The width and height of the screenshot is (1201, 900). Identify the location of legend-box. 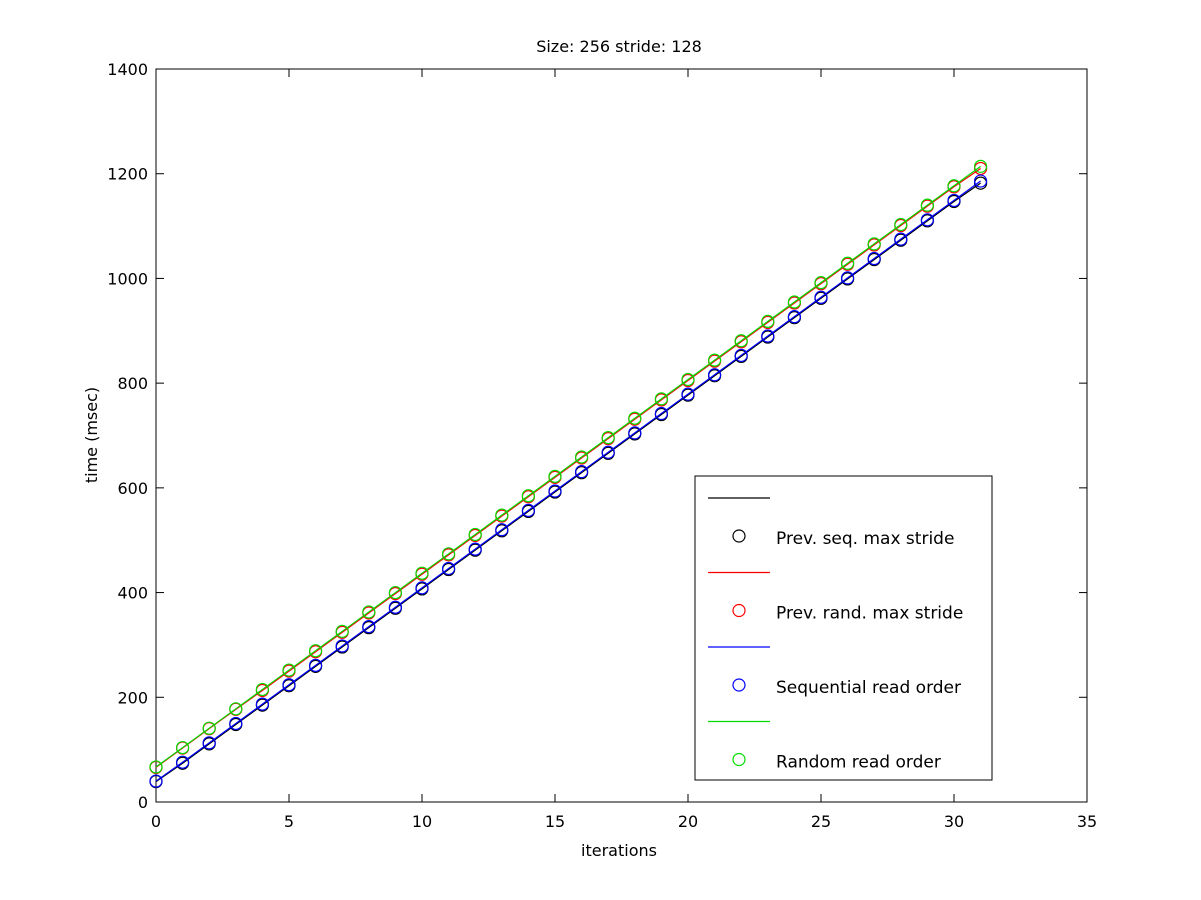
(843, 628).